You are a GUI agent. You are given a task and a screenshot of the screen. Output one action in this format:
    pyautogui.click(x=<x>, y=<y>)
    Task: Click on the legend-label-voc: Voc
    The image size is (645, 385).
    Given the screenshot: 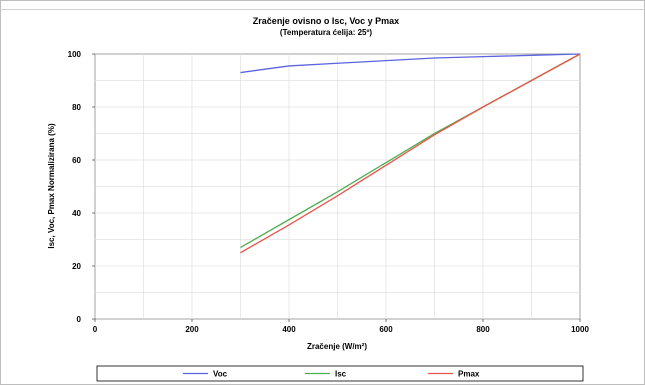 What is the action you would take?
    pyautogui.click(x=220, y=374)
    